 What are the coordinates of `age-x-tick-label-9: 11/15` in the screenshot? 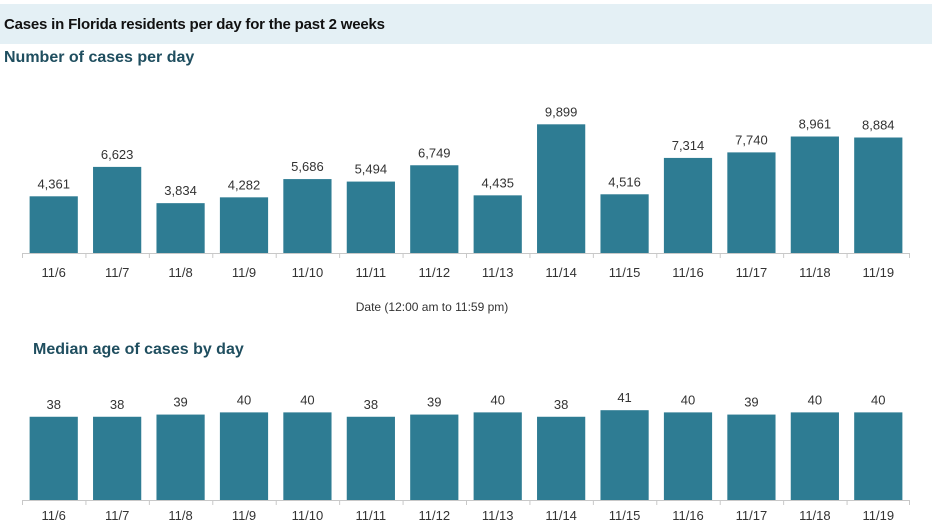 It's located at (625, 515).